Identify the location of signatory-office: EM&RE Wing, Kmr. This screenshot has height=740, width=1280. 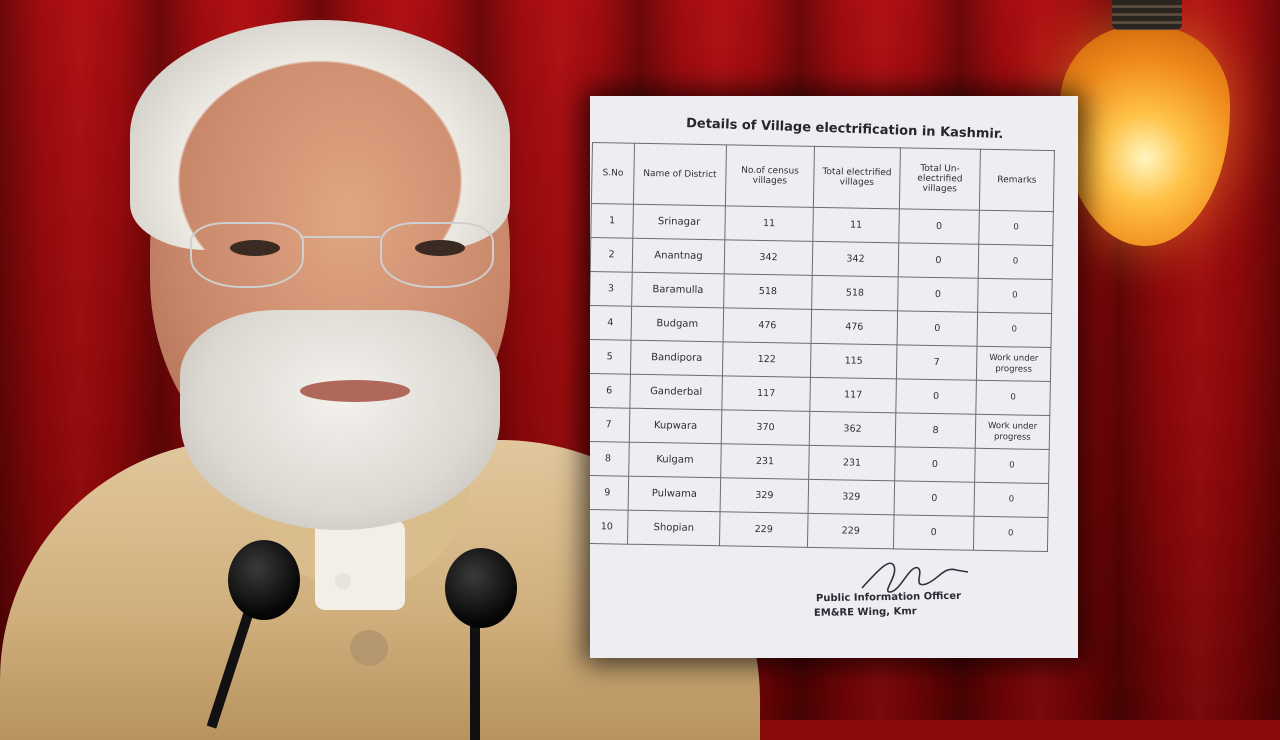
(865, 612).